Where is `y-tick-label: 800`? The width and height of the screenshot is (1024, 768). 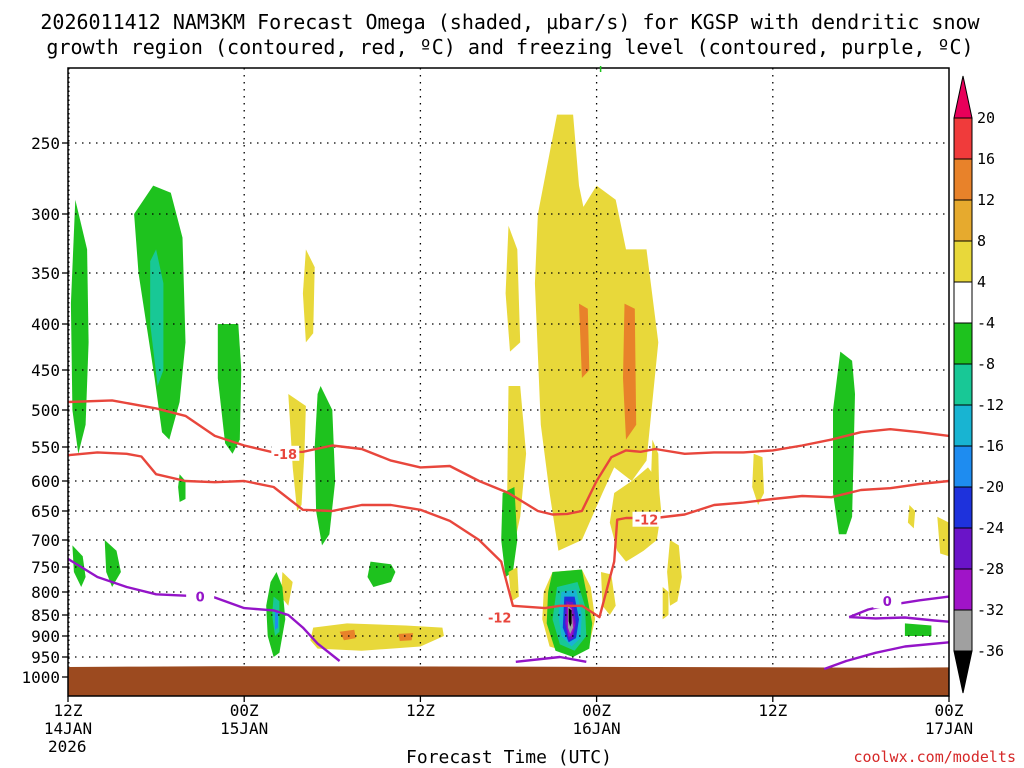 y-tick-label: 800 is located at coordinates (45, 592).